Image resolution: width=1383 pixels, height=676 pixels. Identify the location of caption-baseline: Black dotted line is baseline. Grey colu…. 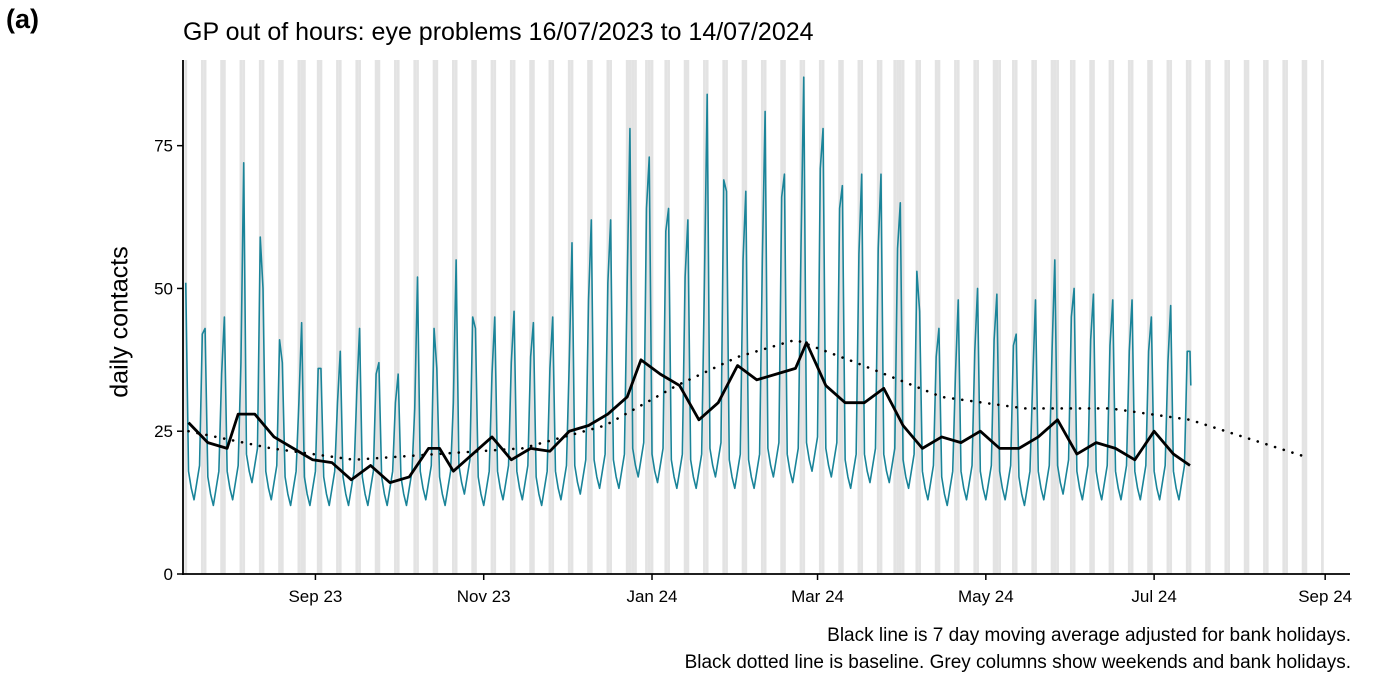
(1017, 662).